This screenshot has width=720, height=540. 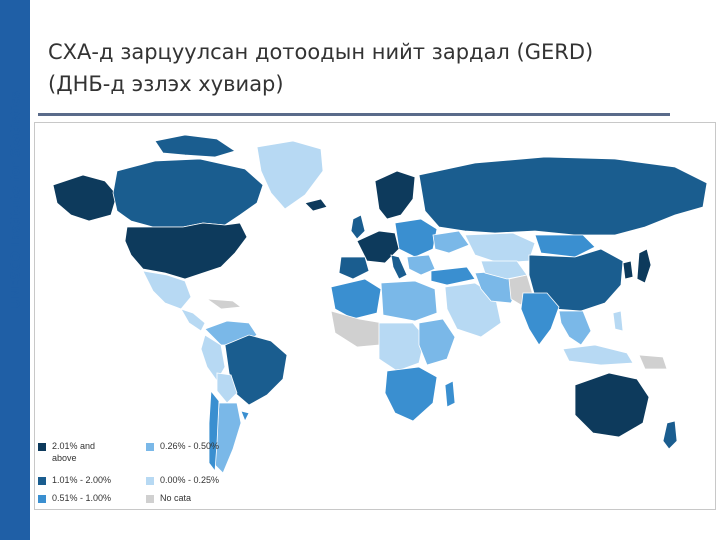 I want to click on region-canada-islands, so click(x=195, y=146).